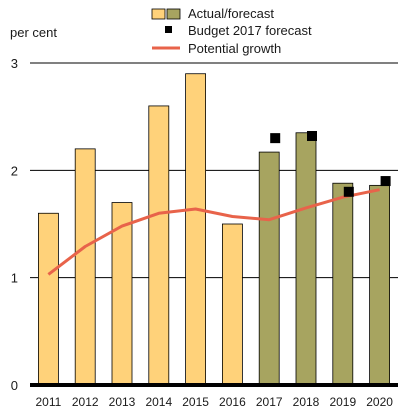 The height and width of the screenshot is (418, 418). What do you see at coordinates (48, 402) in the screenshot?
I see `x-tick-label: 2011` at bounding box center [48, 402].